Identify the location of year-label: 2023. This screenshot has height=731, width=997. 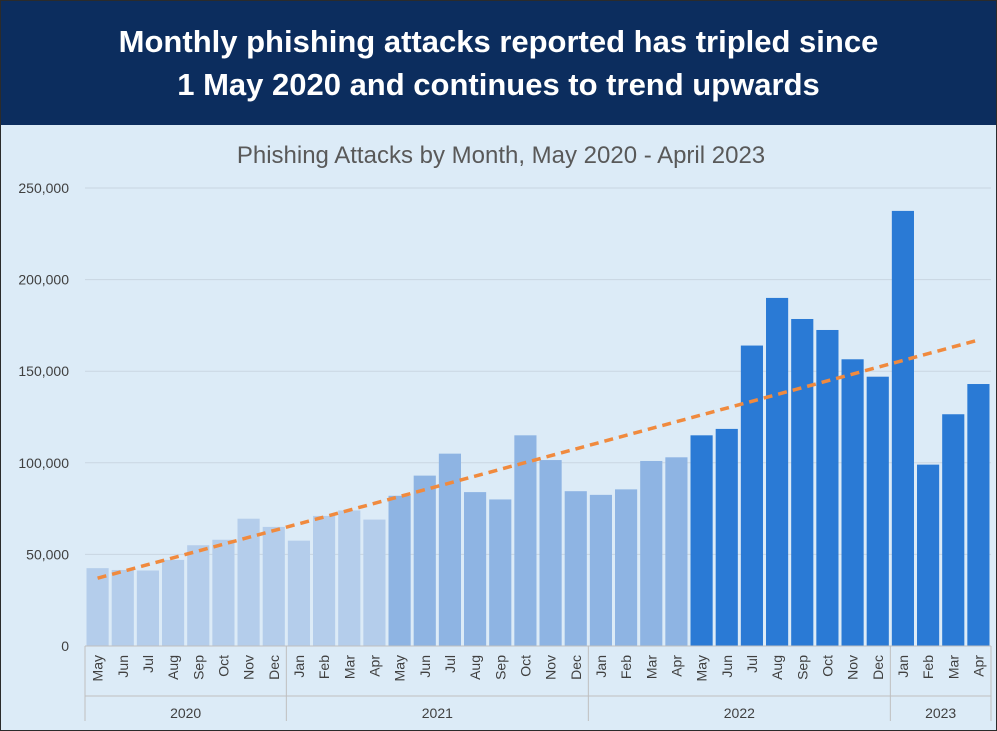
(940, 713).